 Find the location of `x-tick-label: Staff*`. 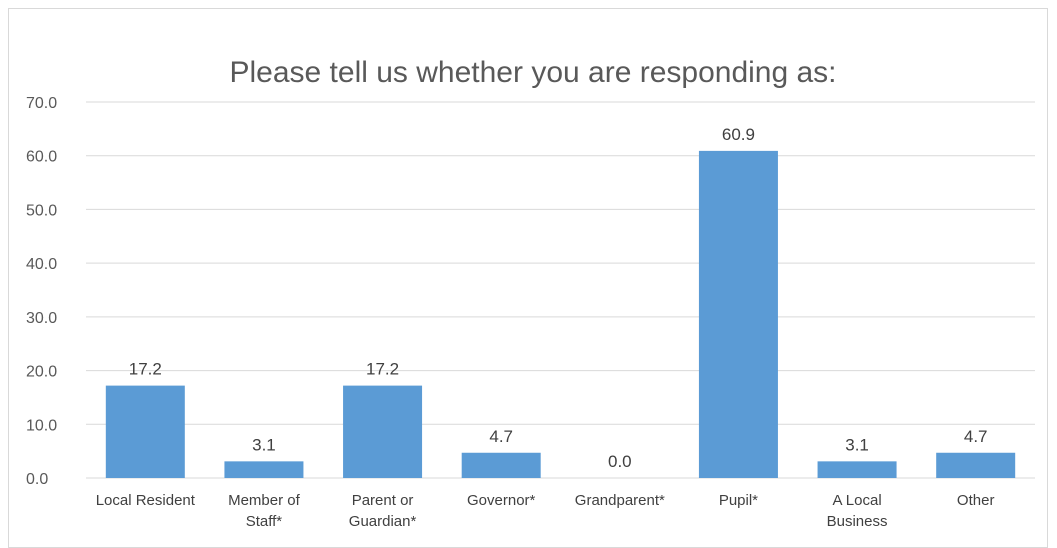

x-tick-label: Staff* is located at coordinates (264, 521).